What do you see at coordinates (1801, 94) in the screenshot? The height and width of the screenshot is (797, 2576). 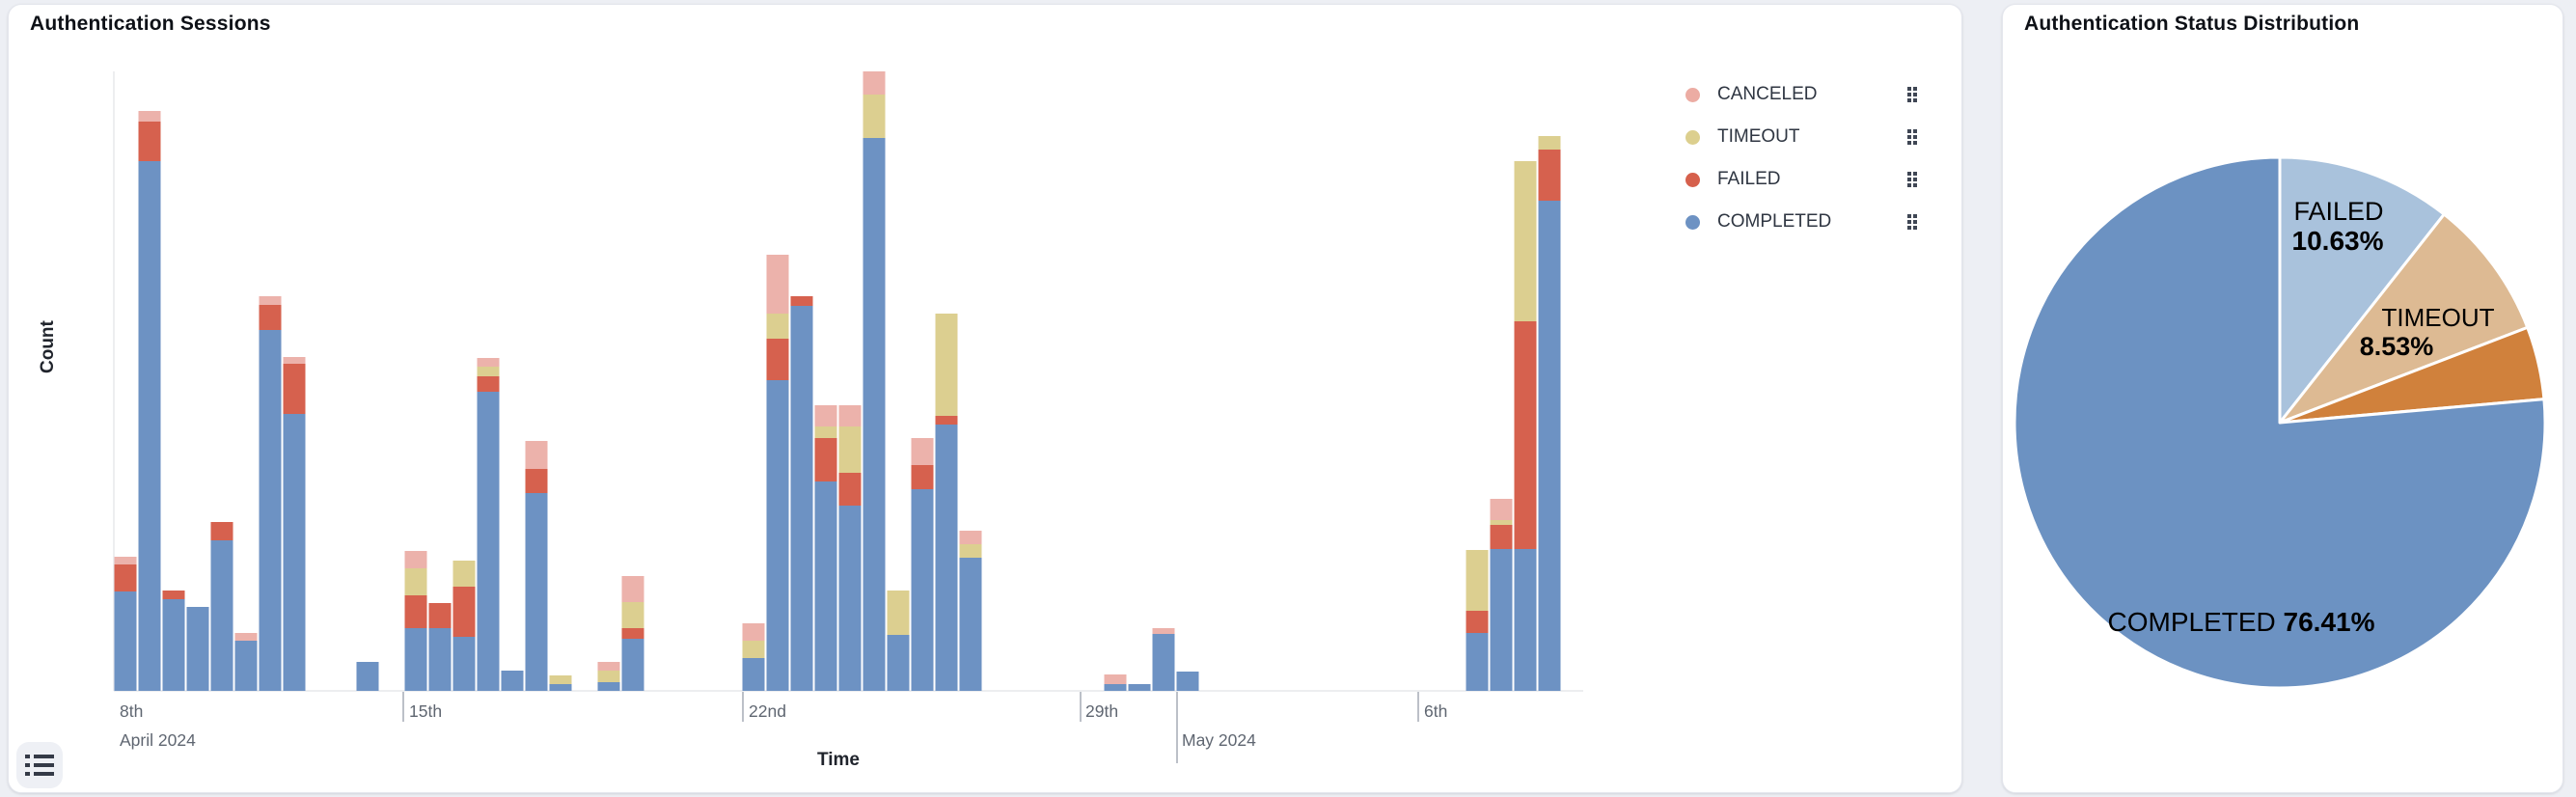 I see `legend-item-canceled: CANCELED` at bounding box center [1801, 94].